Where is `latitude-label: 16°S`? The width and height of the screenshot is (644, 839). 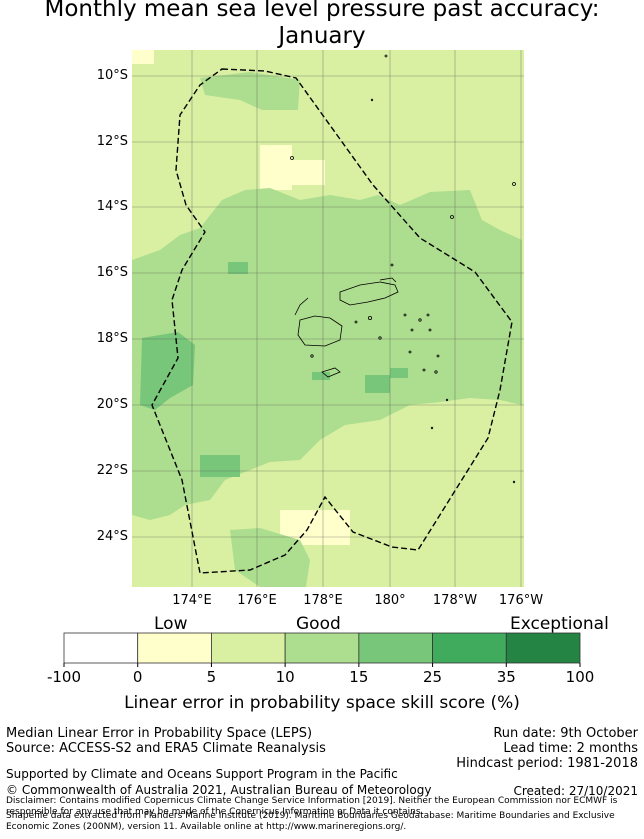
latitude-label: 16°S is located at coordinates (112, 272).